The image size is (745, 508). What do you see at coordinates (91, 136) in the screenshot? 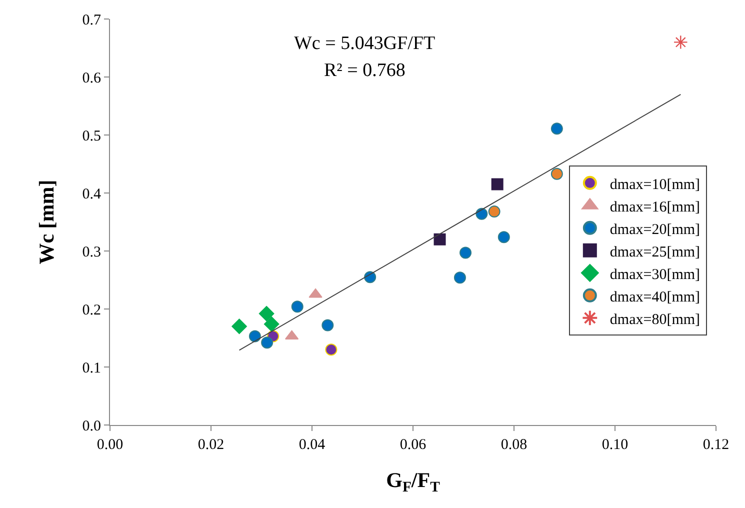
I see `y-tick-label: 0.5` at bounding box center [91, 136].